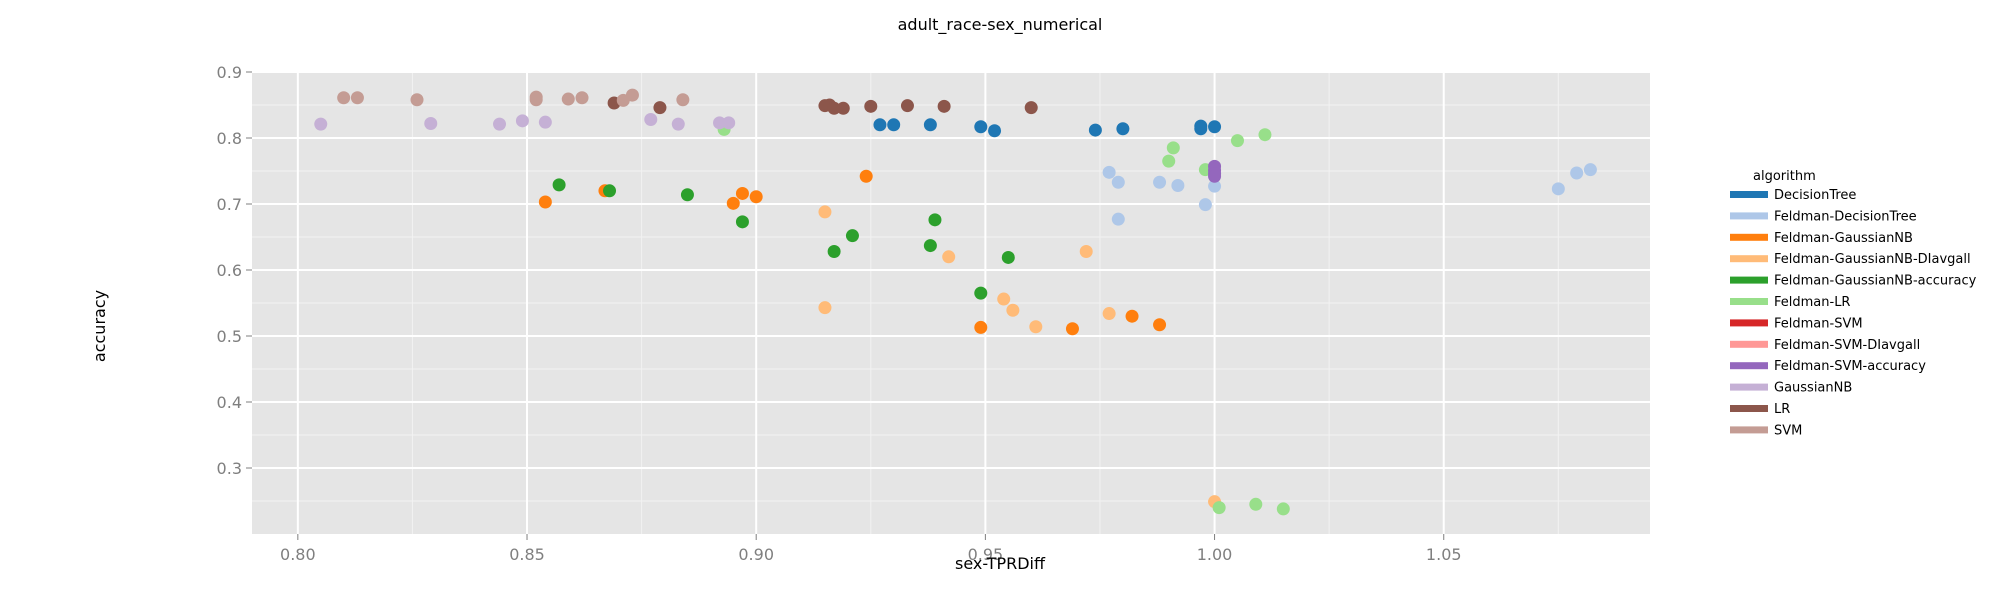  Describe the element at coordinates (229, 270) in the screenshot. I see `y-tick-label: 0.6` at that location.